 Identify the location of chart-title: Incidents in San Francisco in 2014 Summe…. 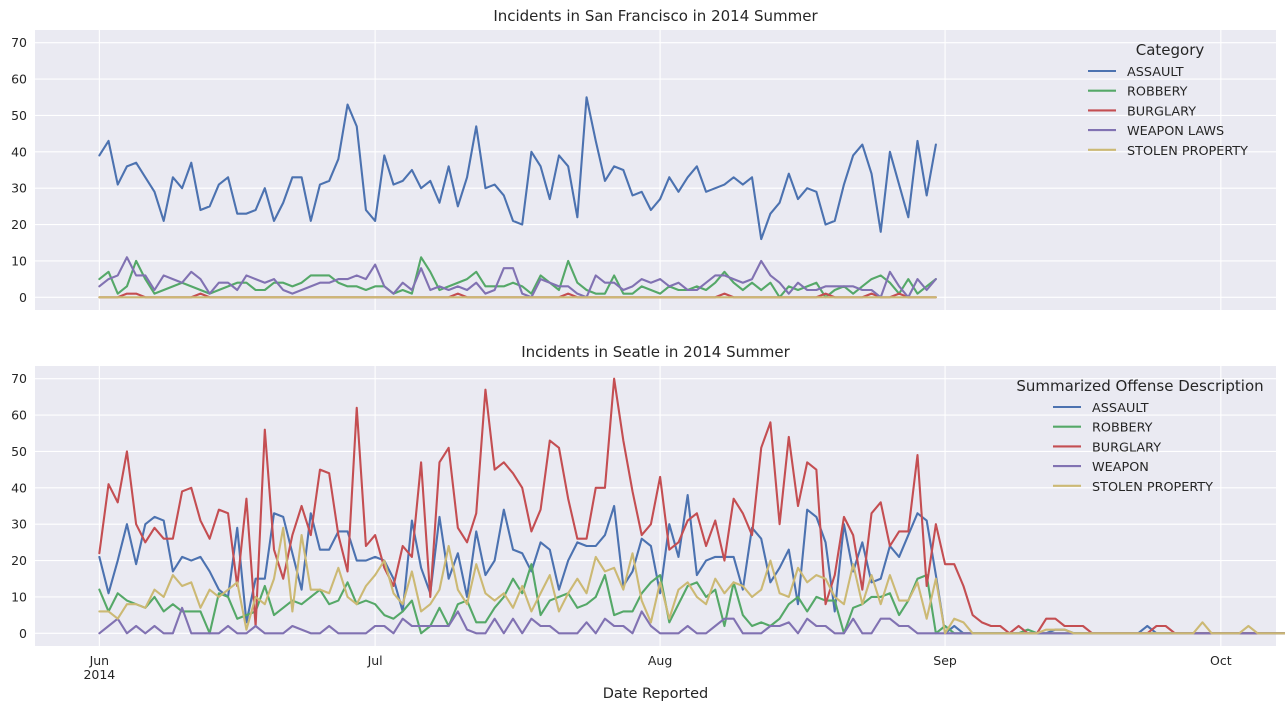
(655, 16).